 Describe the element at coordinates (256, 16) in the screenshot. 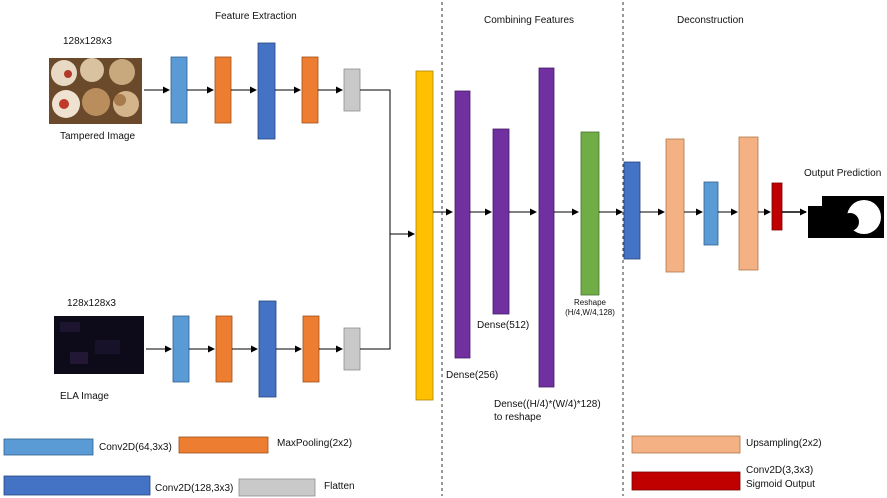

I see `section-title-feature-extraction: Feature Extraction` at that location.